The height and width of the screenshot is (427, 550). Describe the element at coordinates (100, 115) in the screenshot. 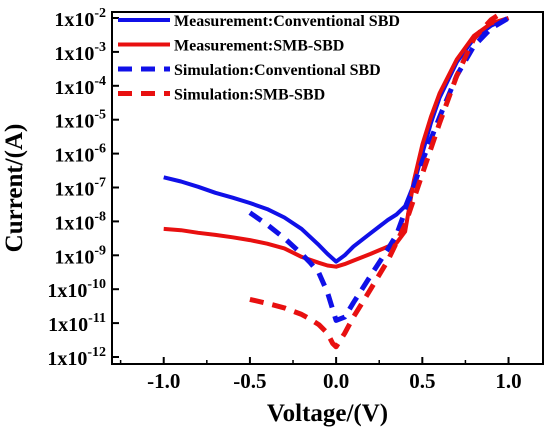

I see `y-tick-exponent: -5` at that location.